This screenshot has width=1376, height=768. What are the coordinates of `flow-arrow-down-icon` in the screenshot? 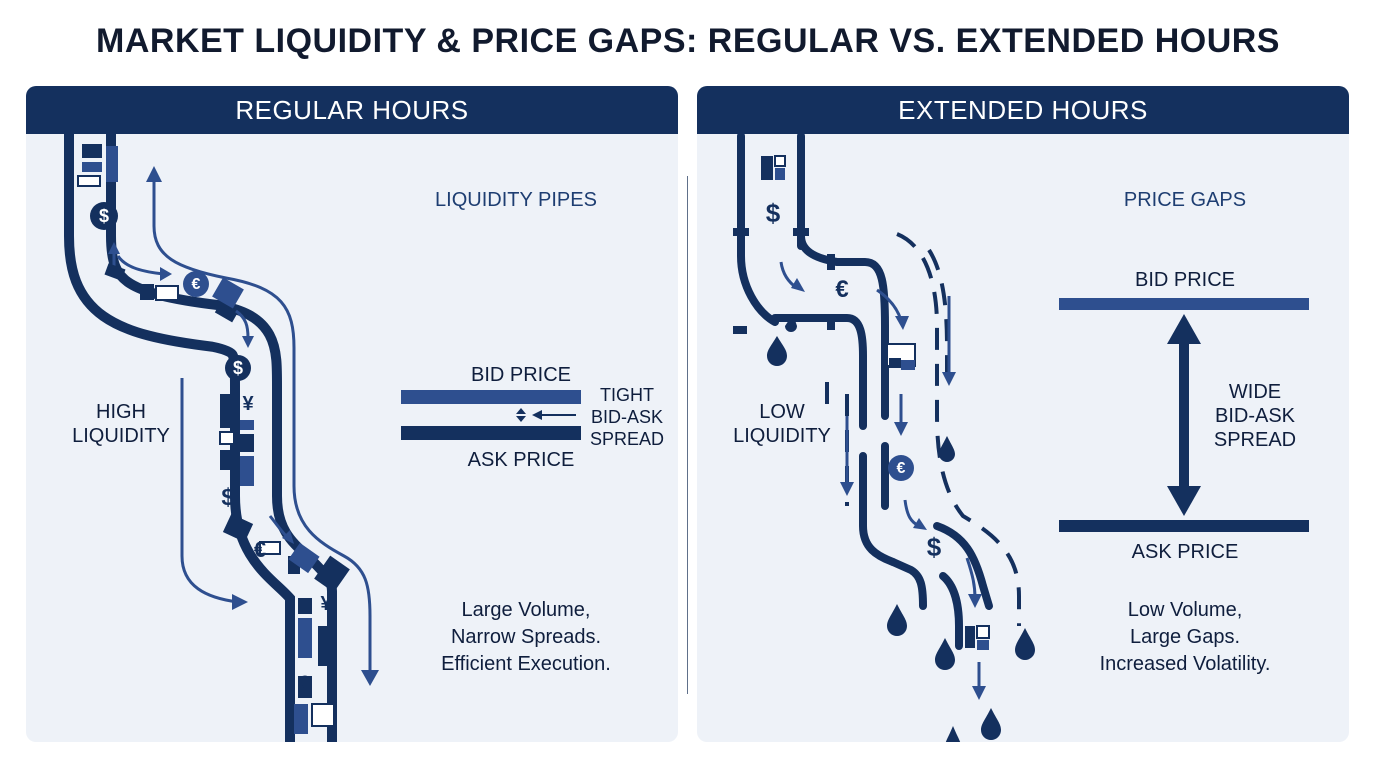 It's located at (370, 678).